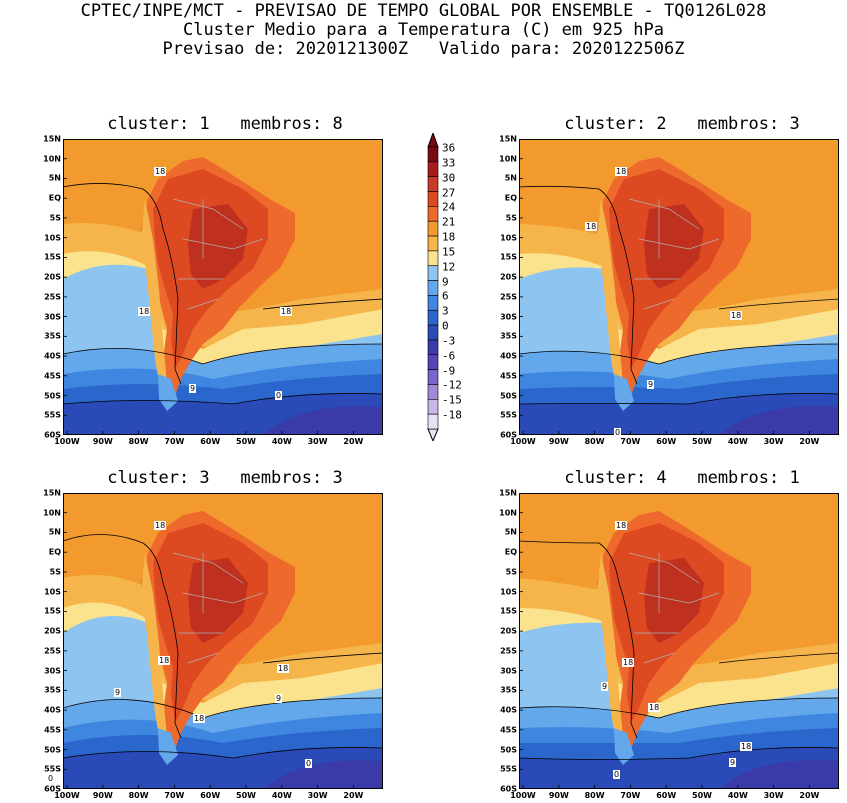 The height and width of the screenshot is (803, 847). I want to click on colorbar-label: 9, so click(445, 282).